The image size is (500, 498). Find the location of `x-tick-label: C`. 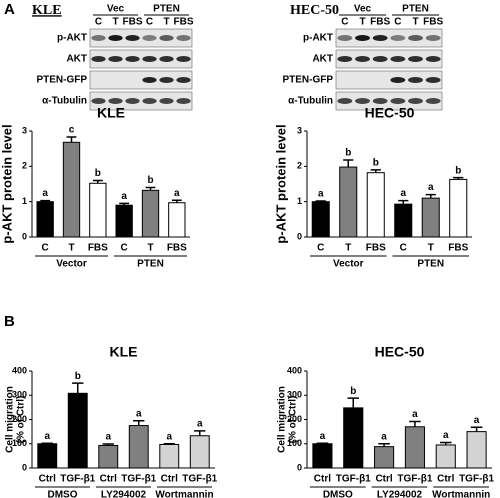

x-tick-label: C is located at coordinates (124, 248).